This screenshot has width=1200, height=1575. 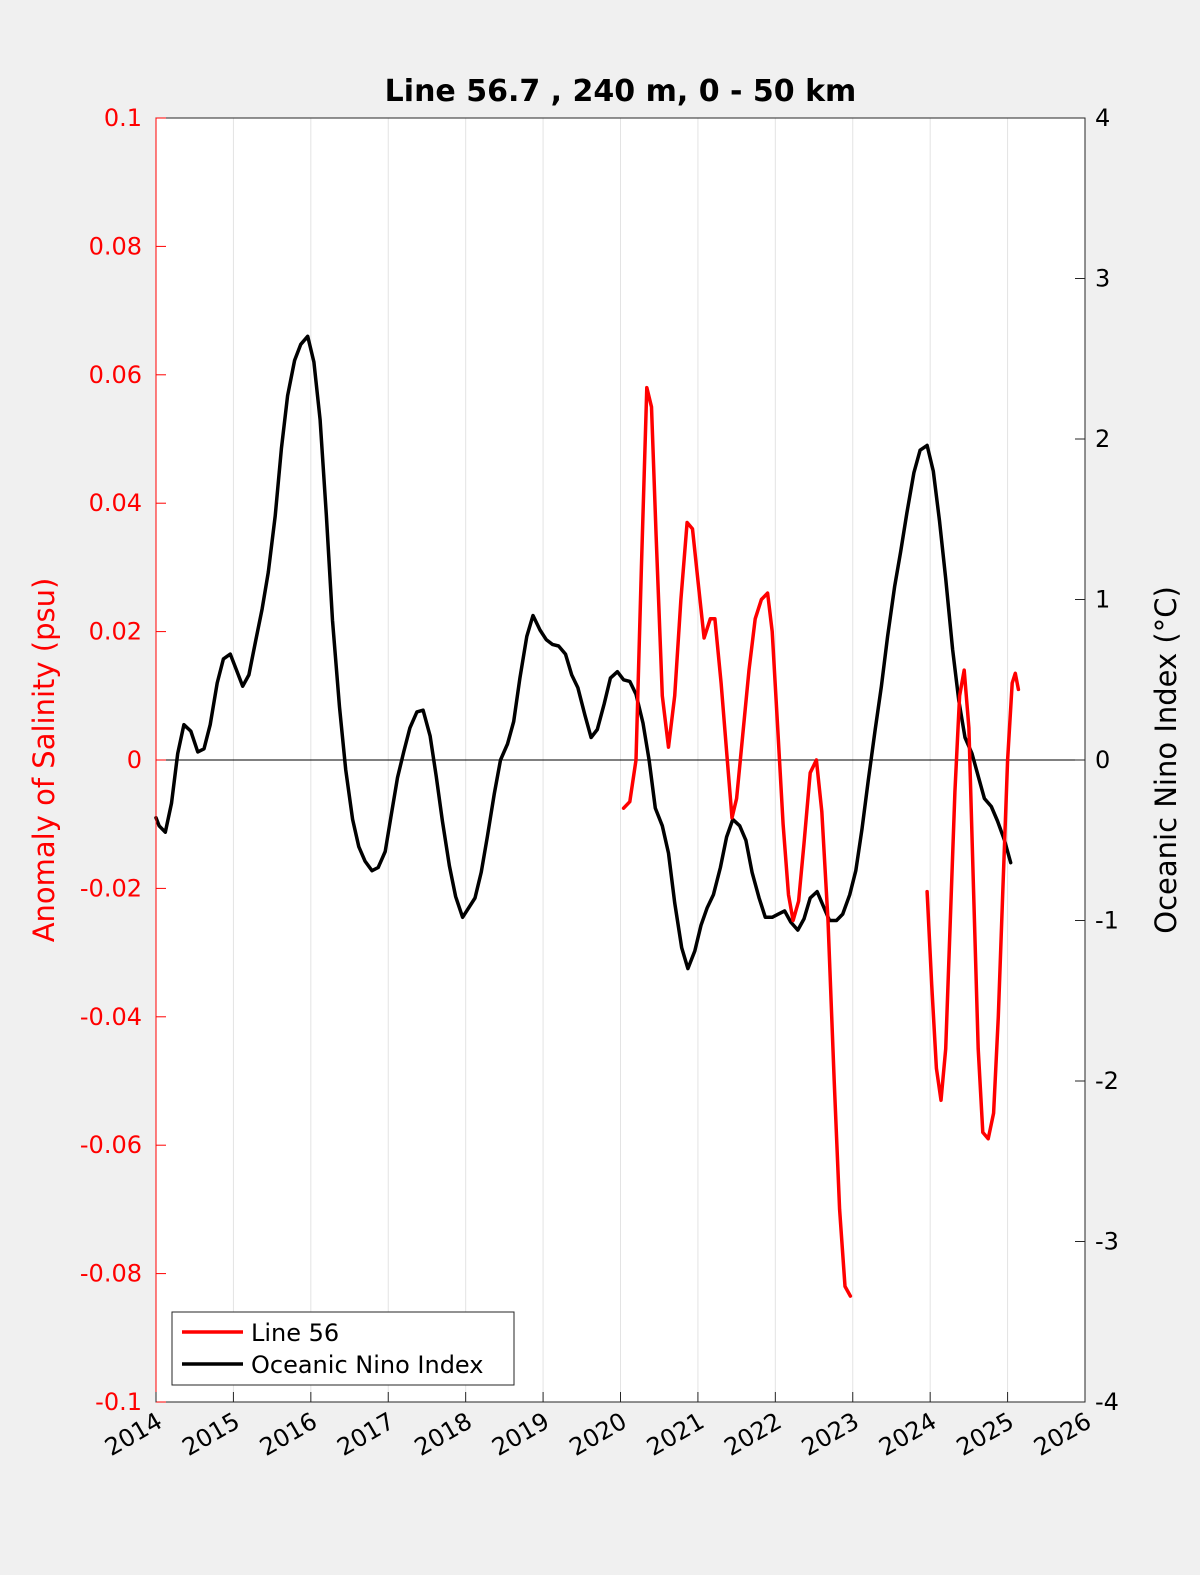 What do you see at coordinates (44, 760) in the screenshot?
I see `left-y-axis-label: Anomaly of Salinity (psu)` at bounding box center [44, 760].